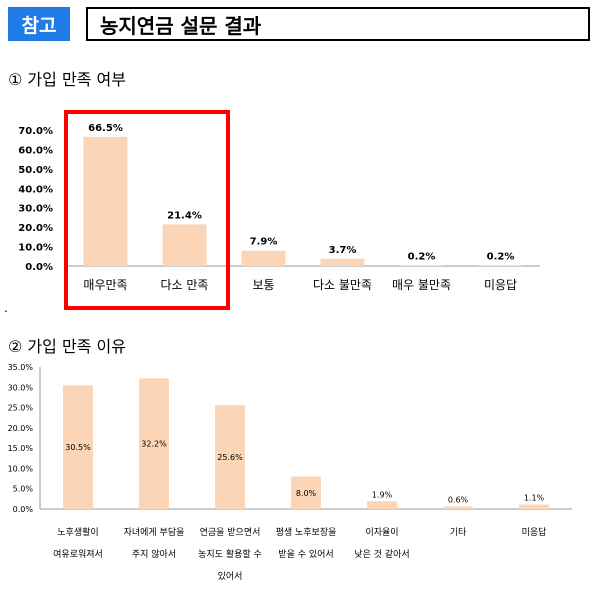  I want to click on data-label: 1.9%, so click(382, 494).